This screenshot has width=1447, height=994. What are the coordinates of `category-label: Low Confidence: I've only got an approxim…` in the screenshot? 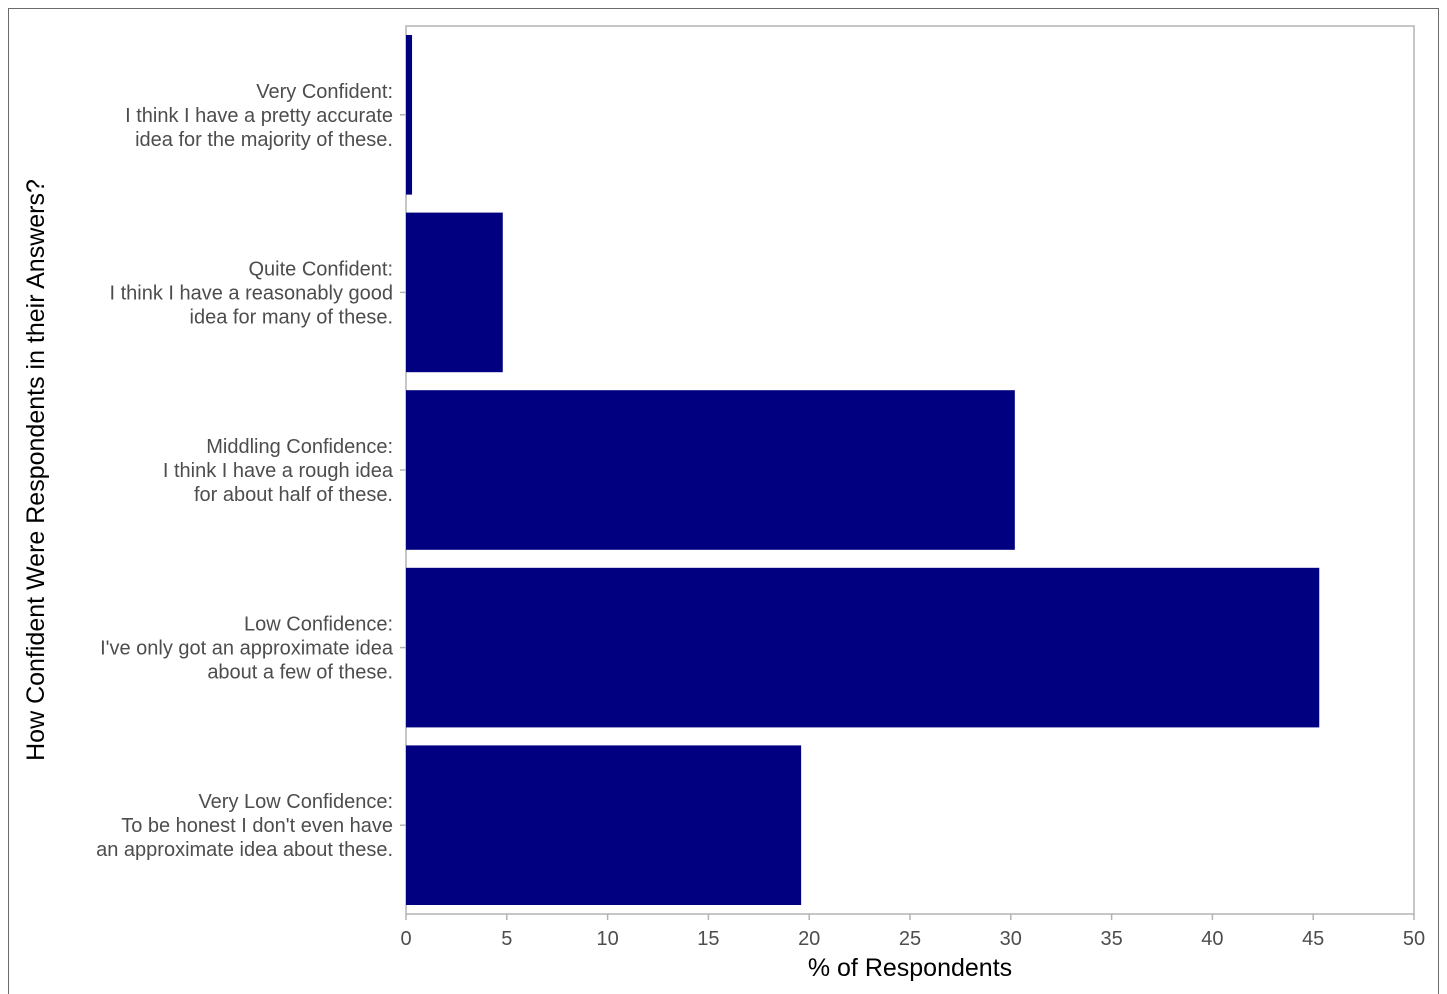 It's located at (247, 649).